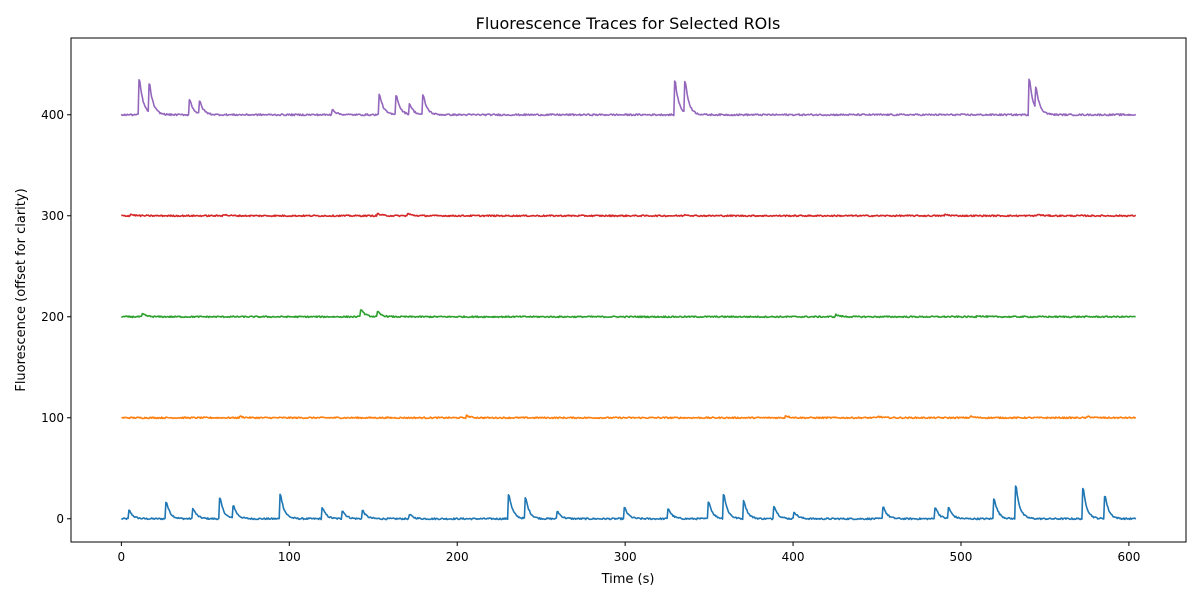  What do you see at coordinates (60, 519) in the screenshot?
I see `y-tick-label: 0` at bounding box center [60, 519].